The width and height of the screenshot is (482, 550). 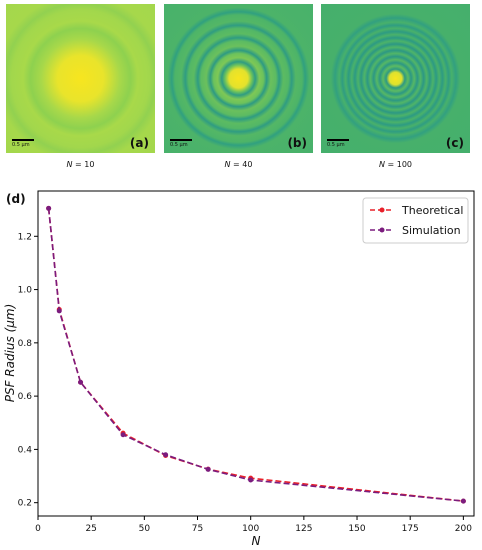 I want to click on scale-bar-a: 0.5 μm, so click(x=23, y=143).